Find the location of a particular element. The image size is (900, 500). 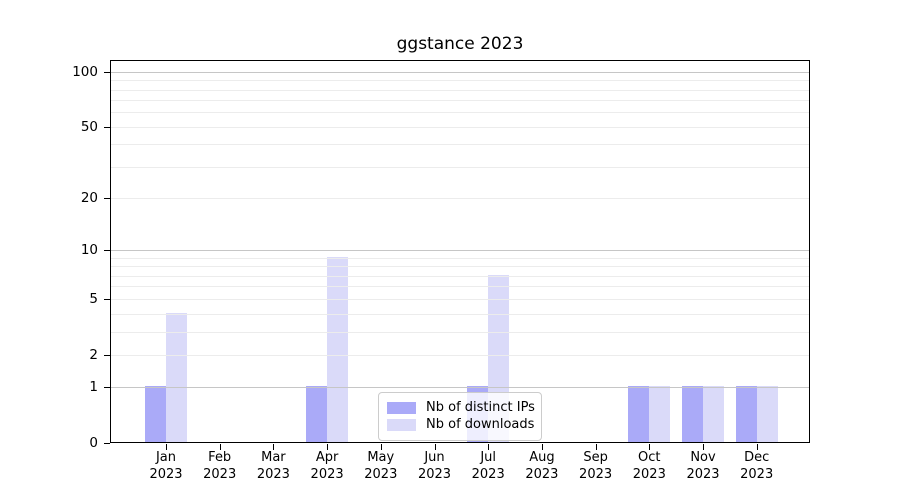

x-tick-label-jan: Jan 2023 is located at coordinates (166, 466).